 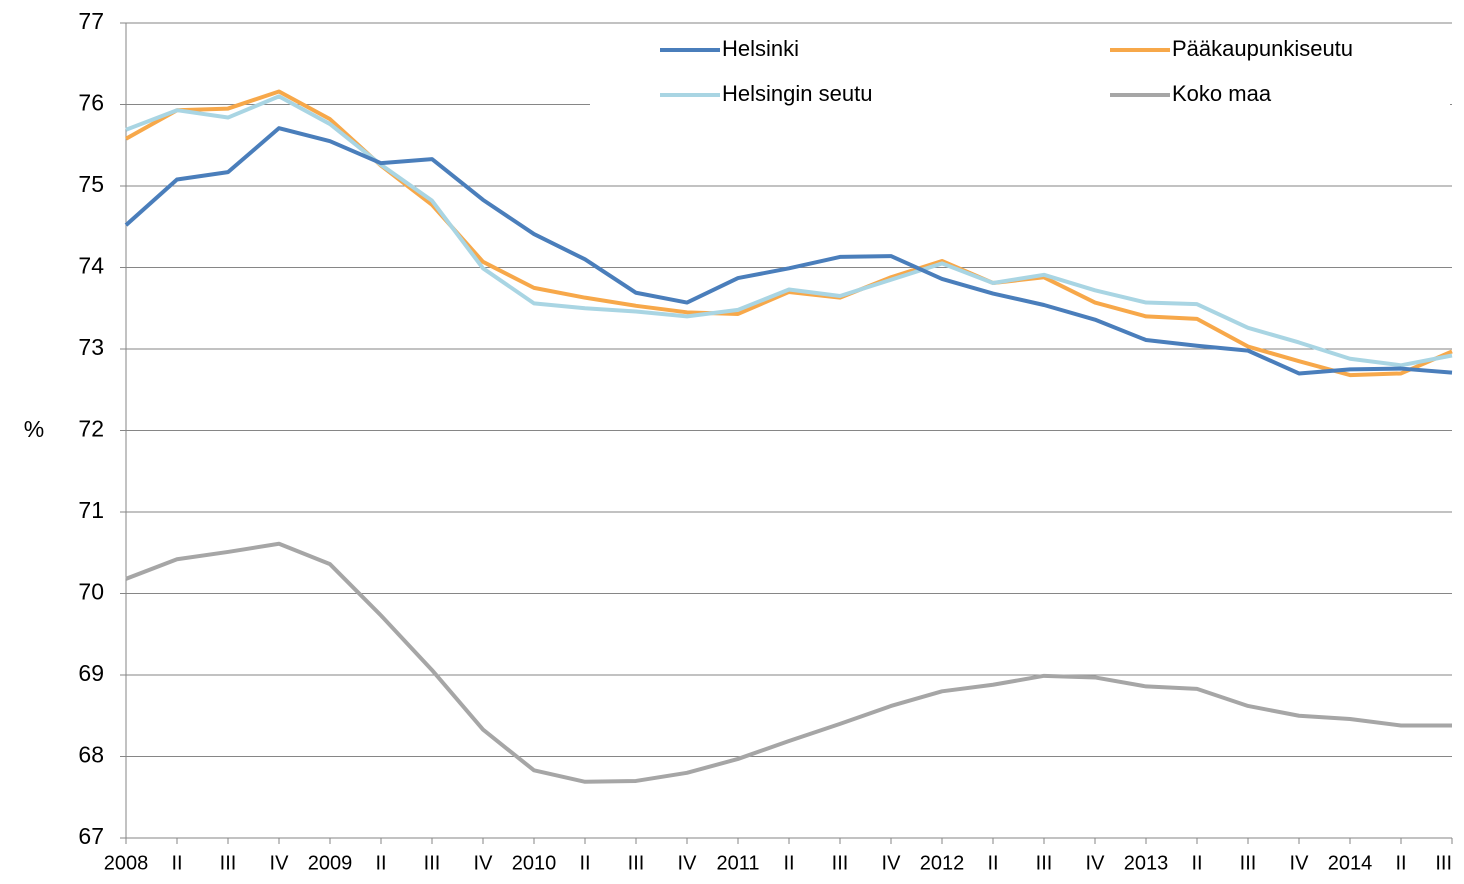 What do you see at coordinates (91, 266) in the screenshot?
I see `y-tick-label: 74` at bounding box center [91, 266].